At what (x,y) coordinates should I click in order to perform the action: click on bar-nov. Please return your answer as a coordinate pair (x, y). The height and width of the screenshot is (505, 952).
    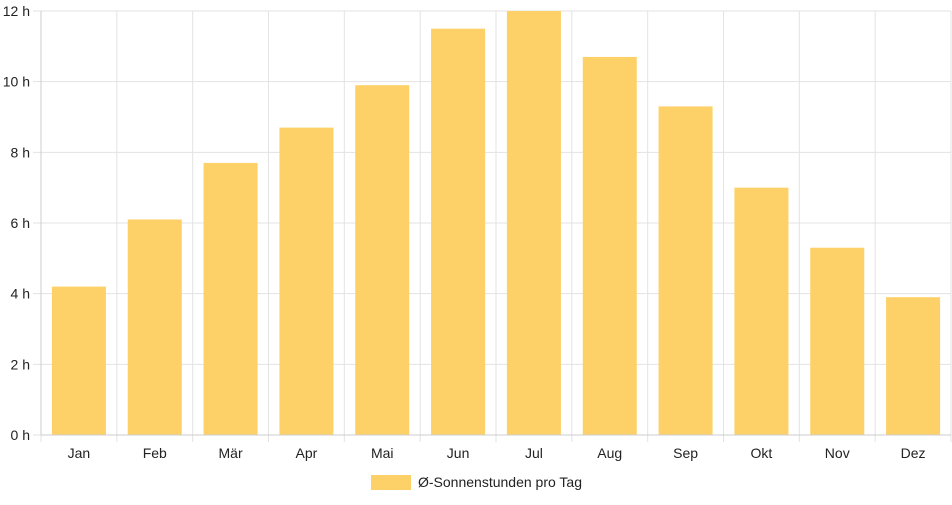
    Looking at the image, I should click on (837, 341).